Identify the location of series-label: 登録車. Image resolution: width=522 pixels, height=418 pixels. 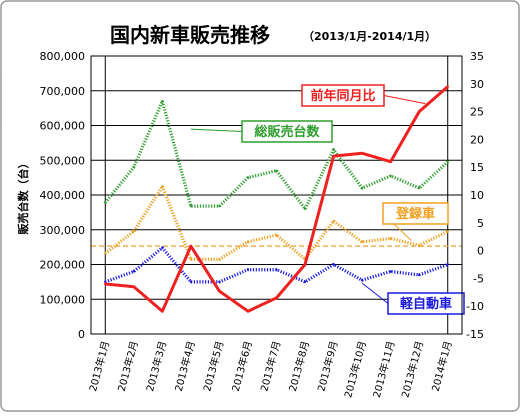
(415, 214).